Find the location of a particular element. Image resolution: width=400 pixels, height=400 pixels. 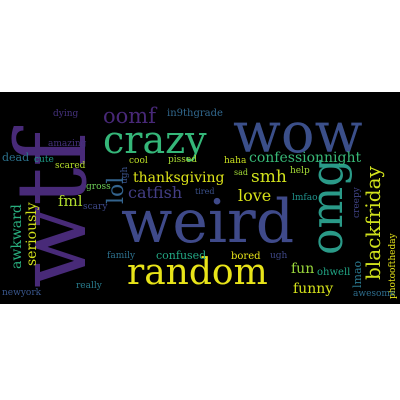

word-seriously: seriously is located at coordinates (32, 234).